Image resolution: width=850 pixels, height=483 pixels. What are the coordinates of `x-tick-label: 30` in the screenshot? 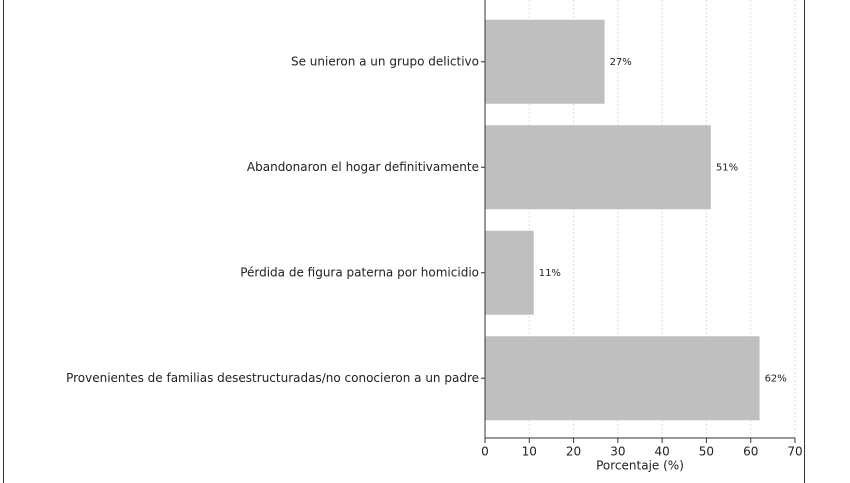 It's located at (617, 452).